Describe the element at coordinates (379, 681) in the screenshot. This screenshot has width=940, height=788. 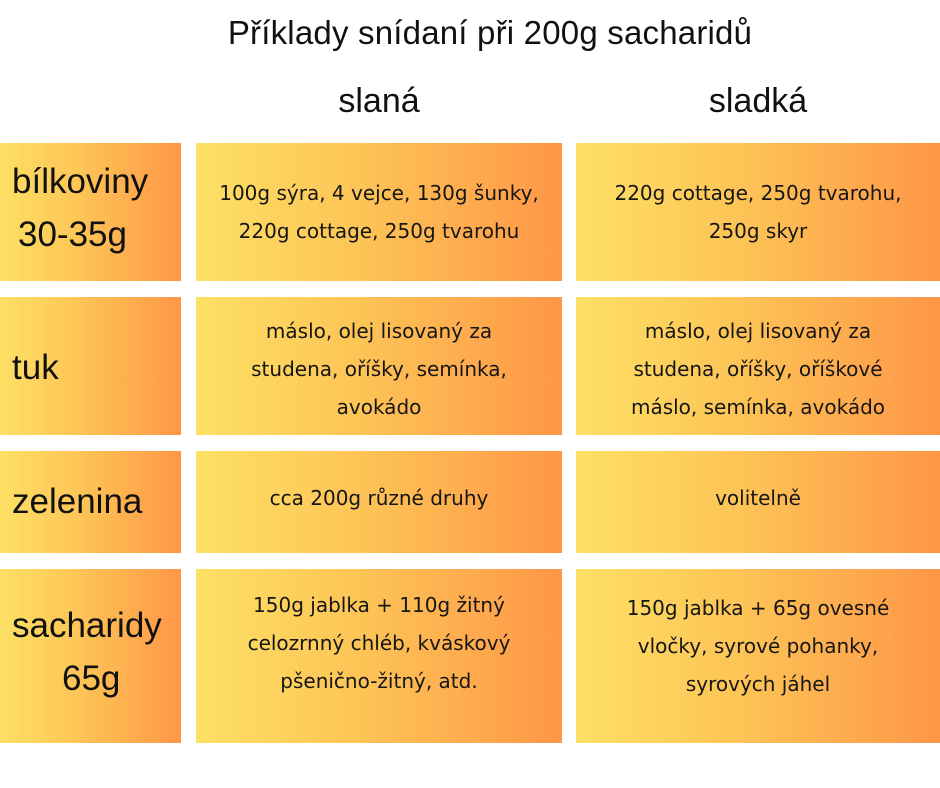
I see `cell-line: pšenično-žitný, atd.` at that location.